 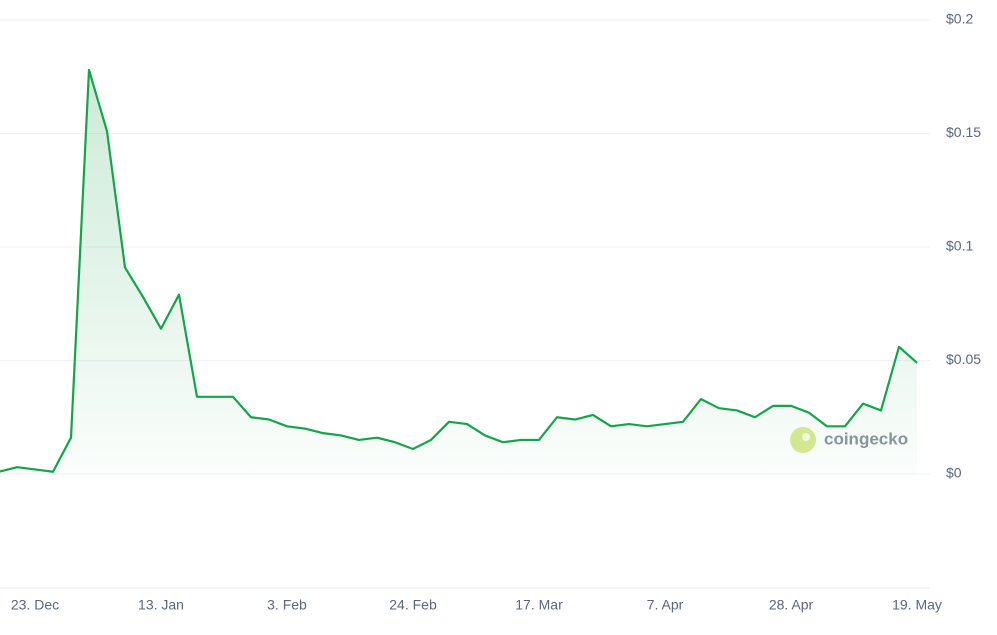 What do you see at coordinates (791, 605) in the screenshot?
I see `x-tick-label: 28. Apr` at bounding box center [791, 605].